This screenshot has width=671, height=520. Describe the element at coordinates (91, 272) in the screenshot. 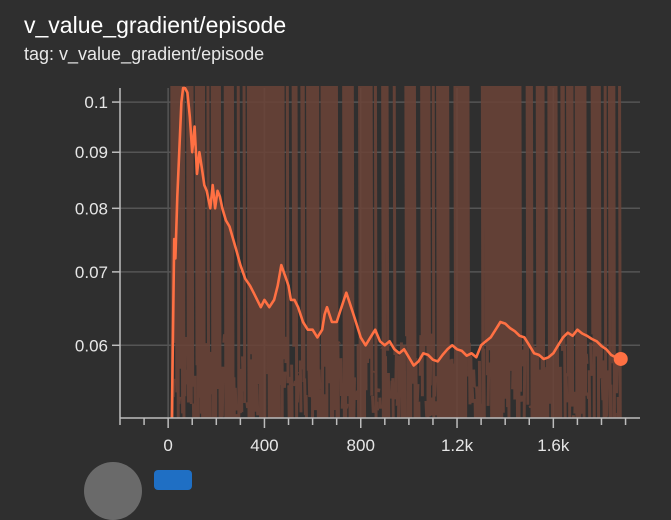

I see `y-tick-label: 0.07` at that location.